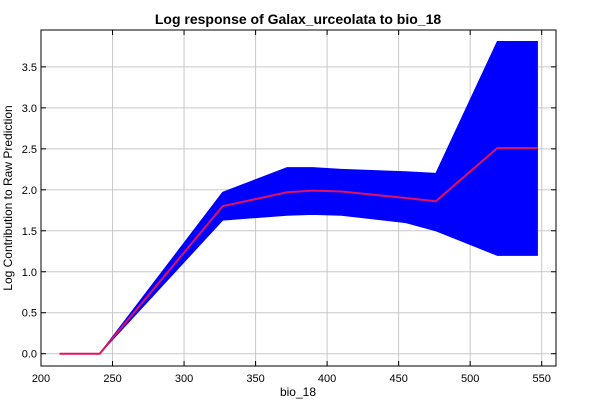  Describe the element at coordinates (29, 273) in the screenshot. I see `y-tick-label: 1.0` at that location.